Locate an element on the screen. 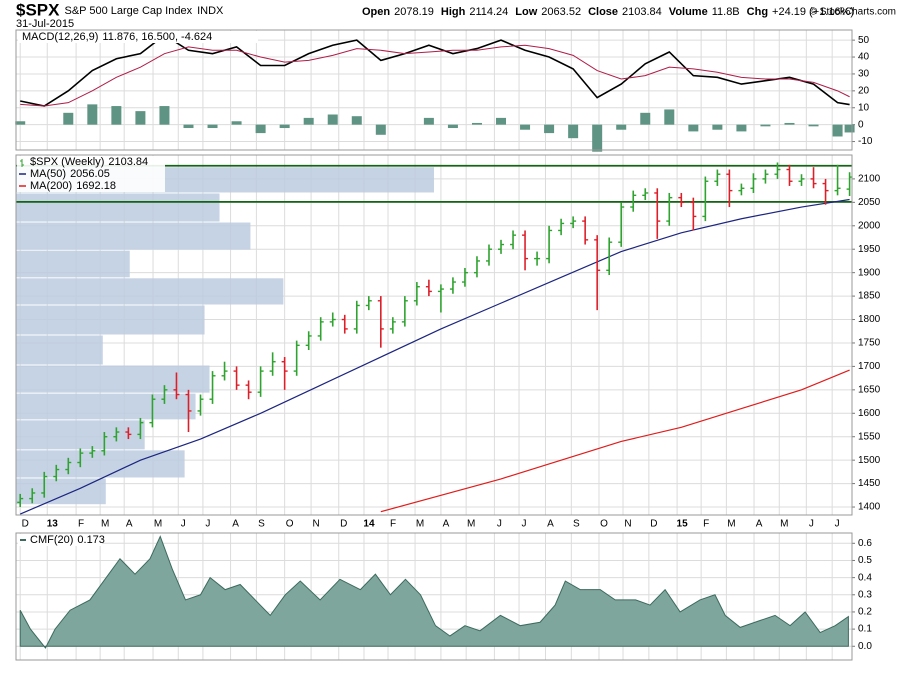 The image size is (900, 673). y-tick-label: 1900 is located at coordinates (869, 272).